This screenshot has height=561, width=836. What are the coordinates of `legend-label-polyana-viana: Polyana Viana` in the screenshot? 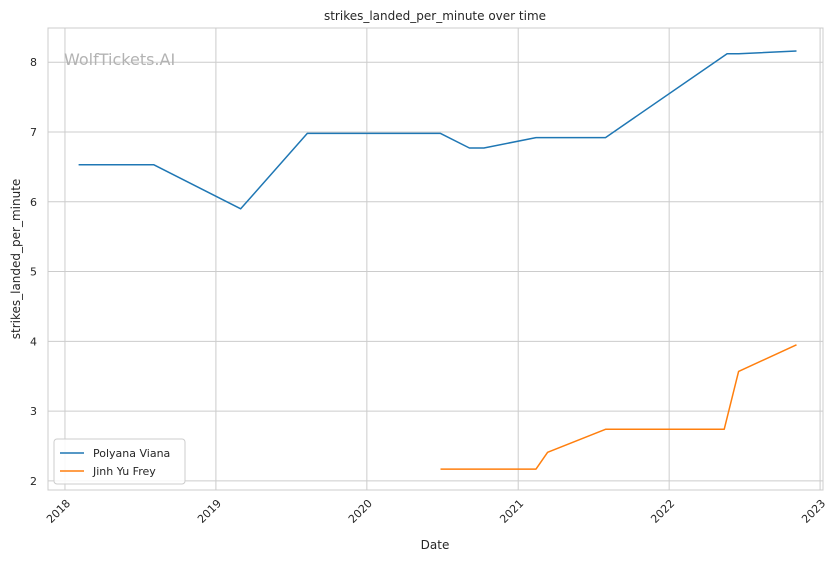 It's located at (131, 453).